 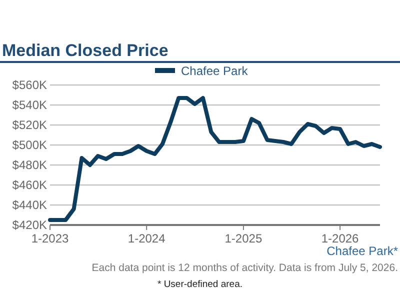 I want to click on x-tick-label: 1-2024, so click(x=147, y=239).